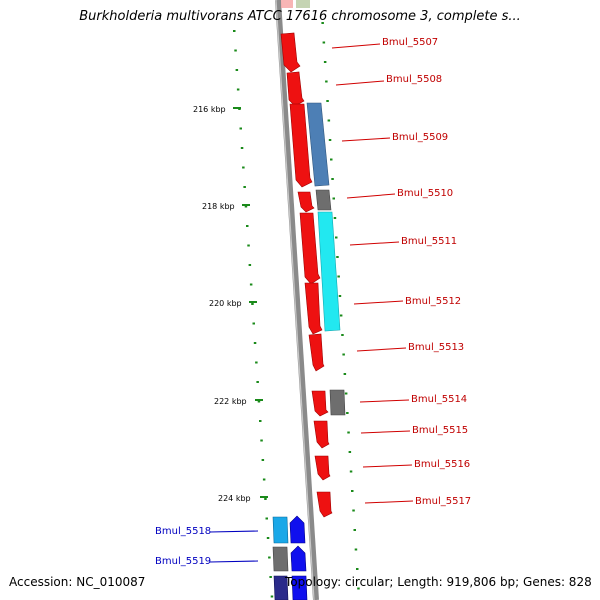  What do you see at coordinates (420, 137) in the screenshot?
I see `label-bmul-5509: Bmul_5509` at bounding box center [420, 137].